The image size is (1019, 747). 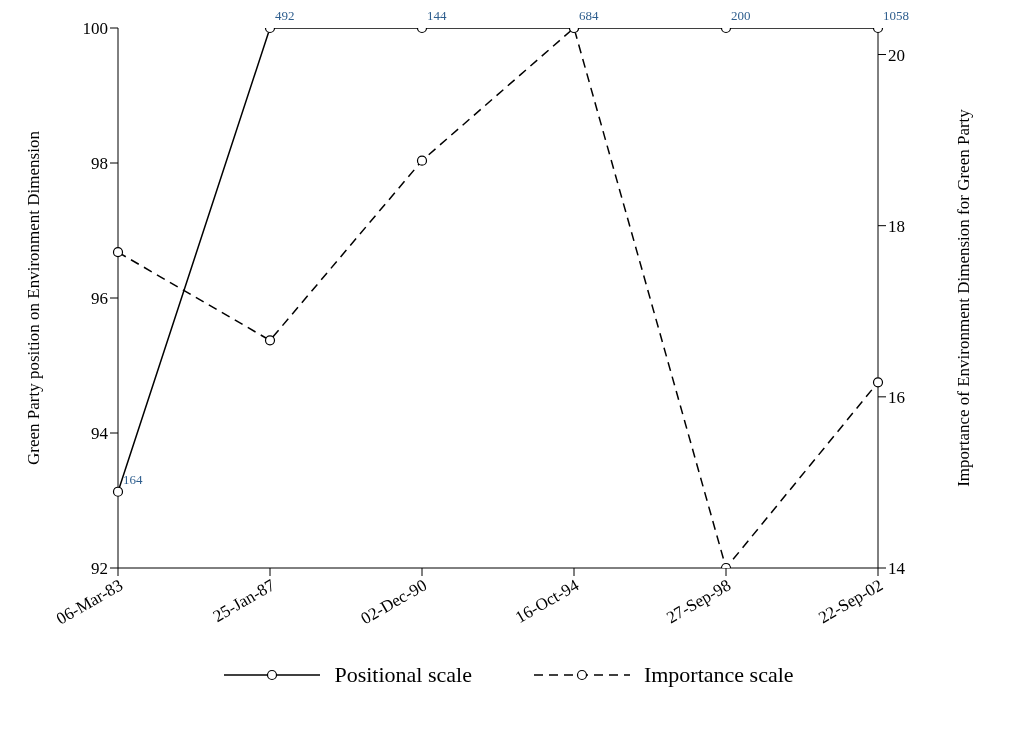 What do you see at coordinates (718, 675) in the screenshot?
I see `legend-label: Importance scale` at bounding box center [718, 675].